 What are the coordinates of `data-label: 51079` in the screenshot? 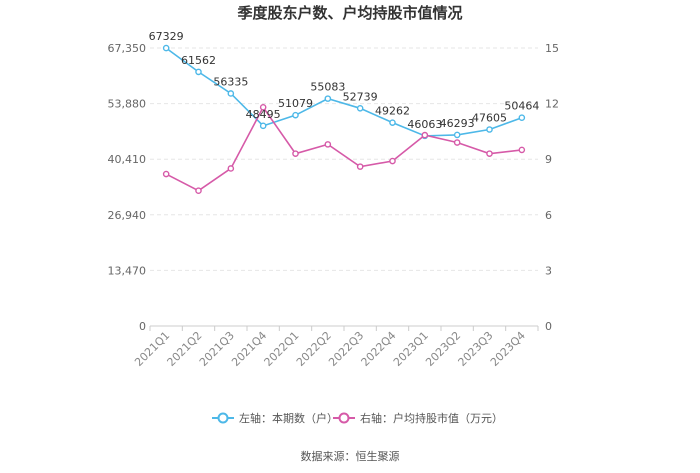 It's located at (295, 103).